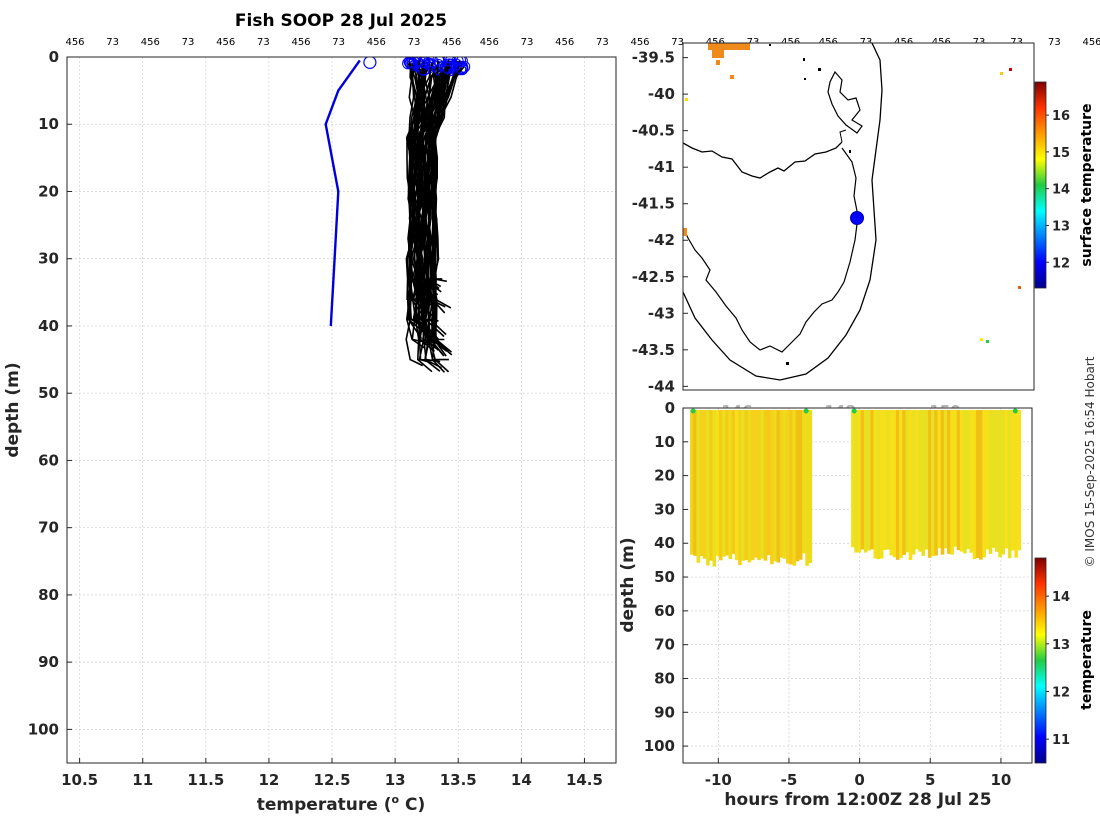  I want to click on map-y-tick-label: -40.5, so click(653, 131).